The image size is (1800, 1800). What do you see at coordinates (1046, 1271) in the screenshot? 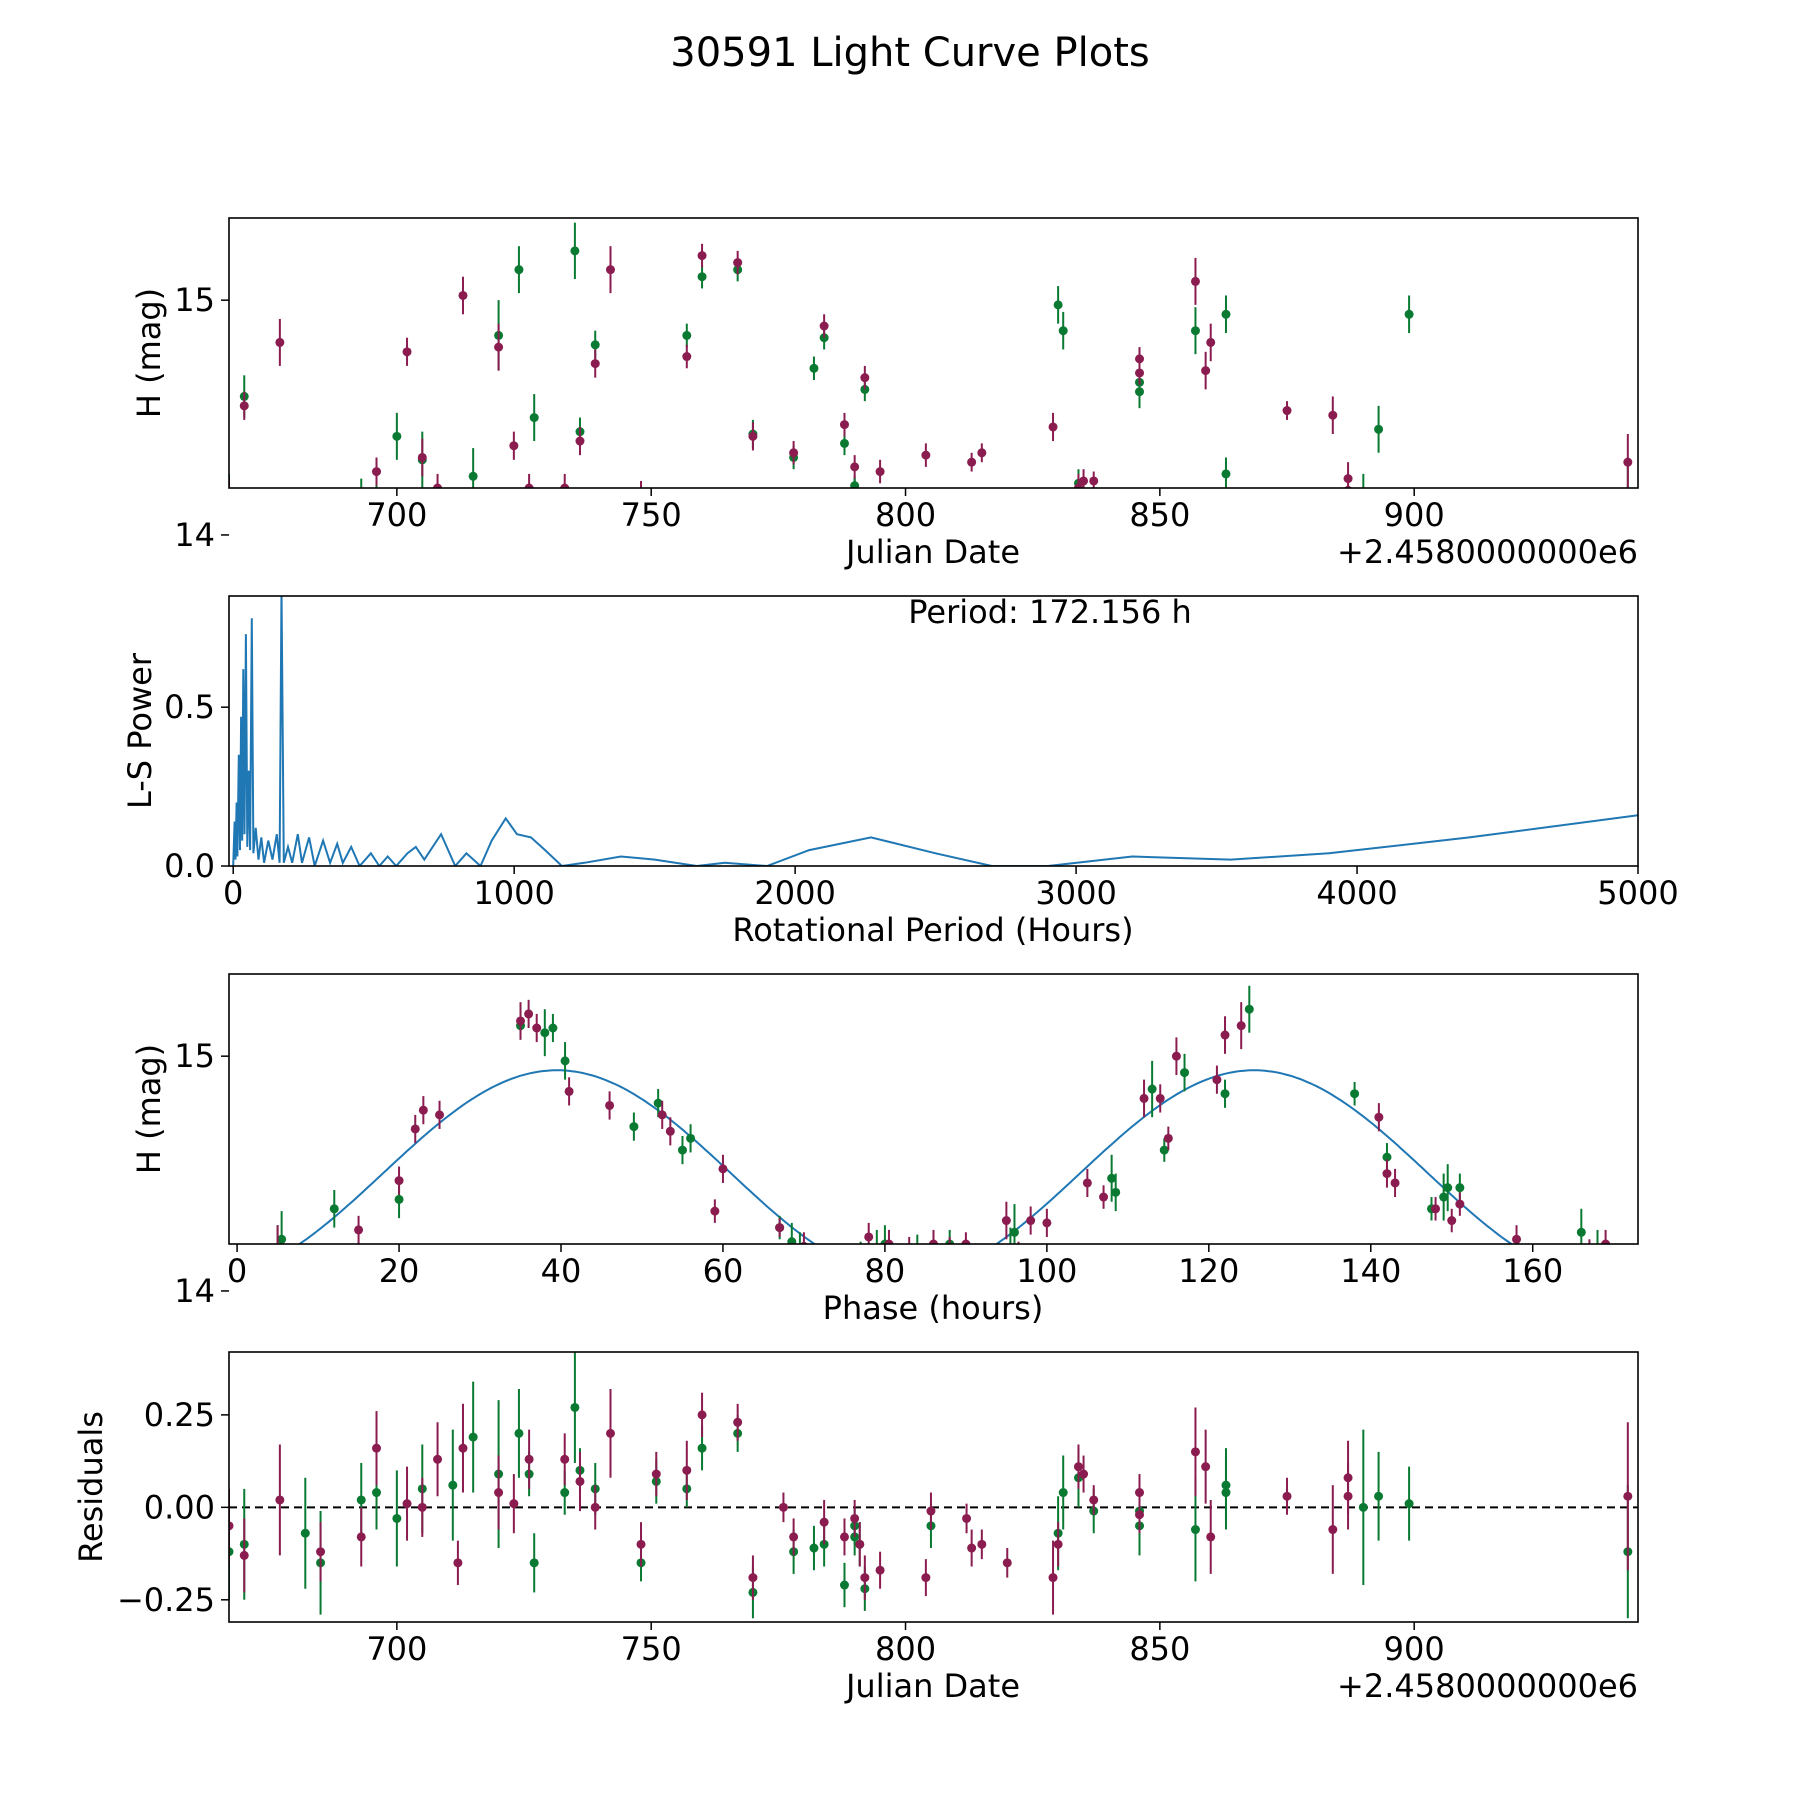
I see `x-tick-label: 100` at bounding box center [1046, 1271].